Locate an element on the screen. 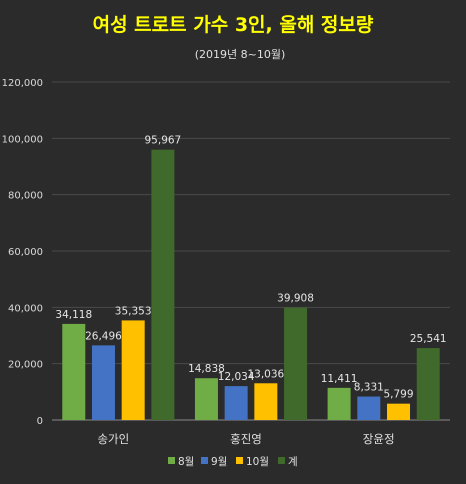 The height and width of the screenshot is (484, 466). legend-label: 9월 is located at coordinates (219, 462).